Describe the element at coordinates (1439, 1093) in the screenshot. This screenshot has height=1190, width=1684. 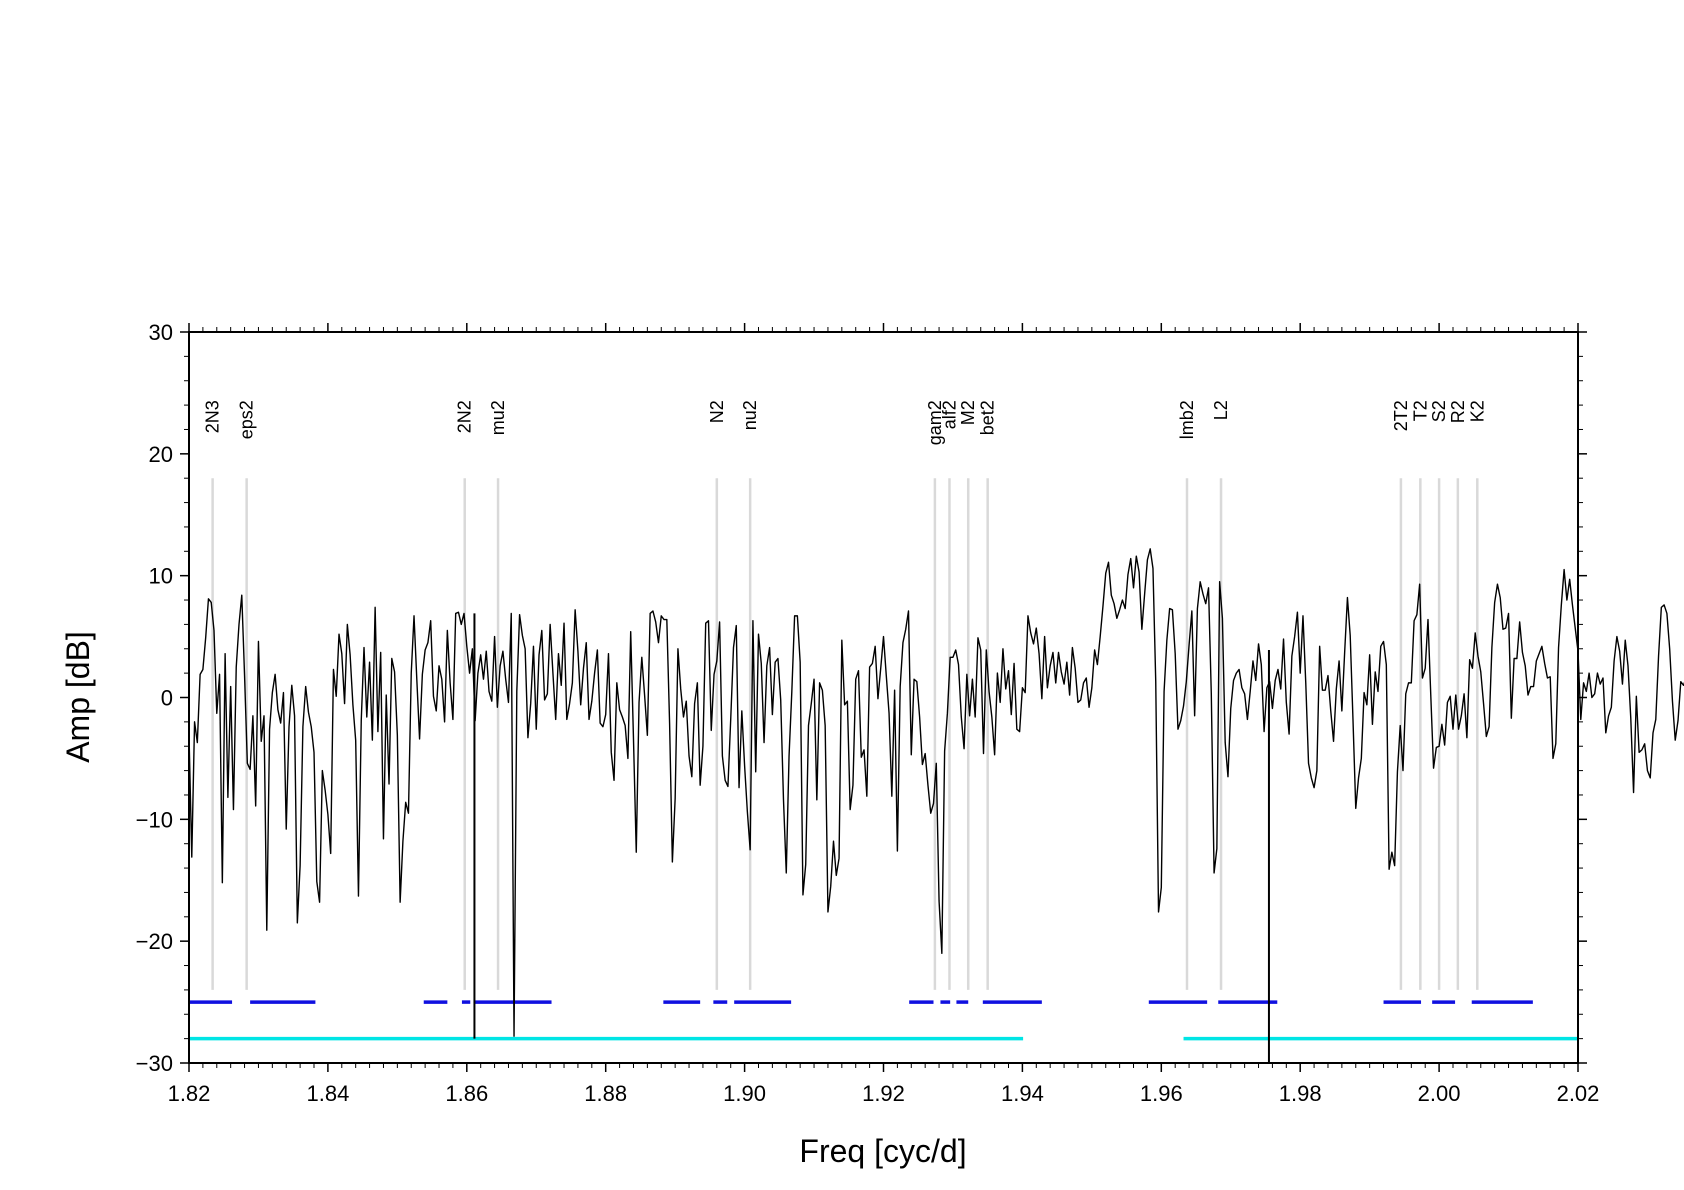
I see `x-tick-label: 2.00` at that location.